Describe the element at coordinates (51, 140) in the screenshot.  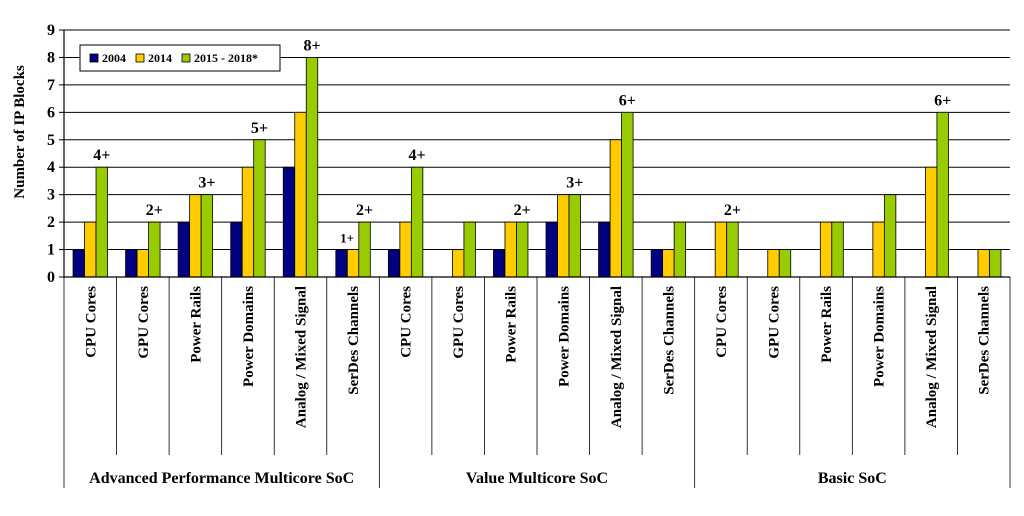
I see `y-tick-label: 5` at that location.